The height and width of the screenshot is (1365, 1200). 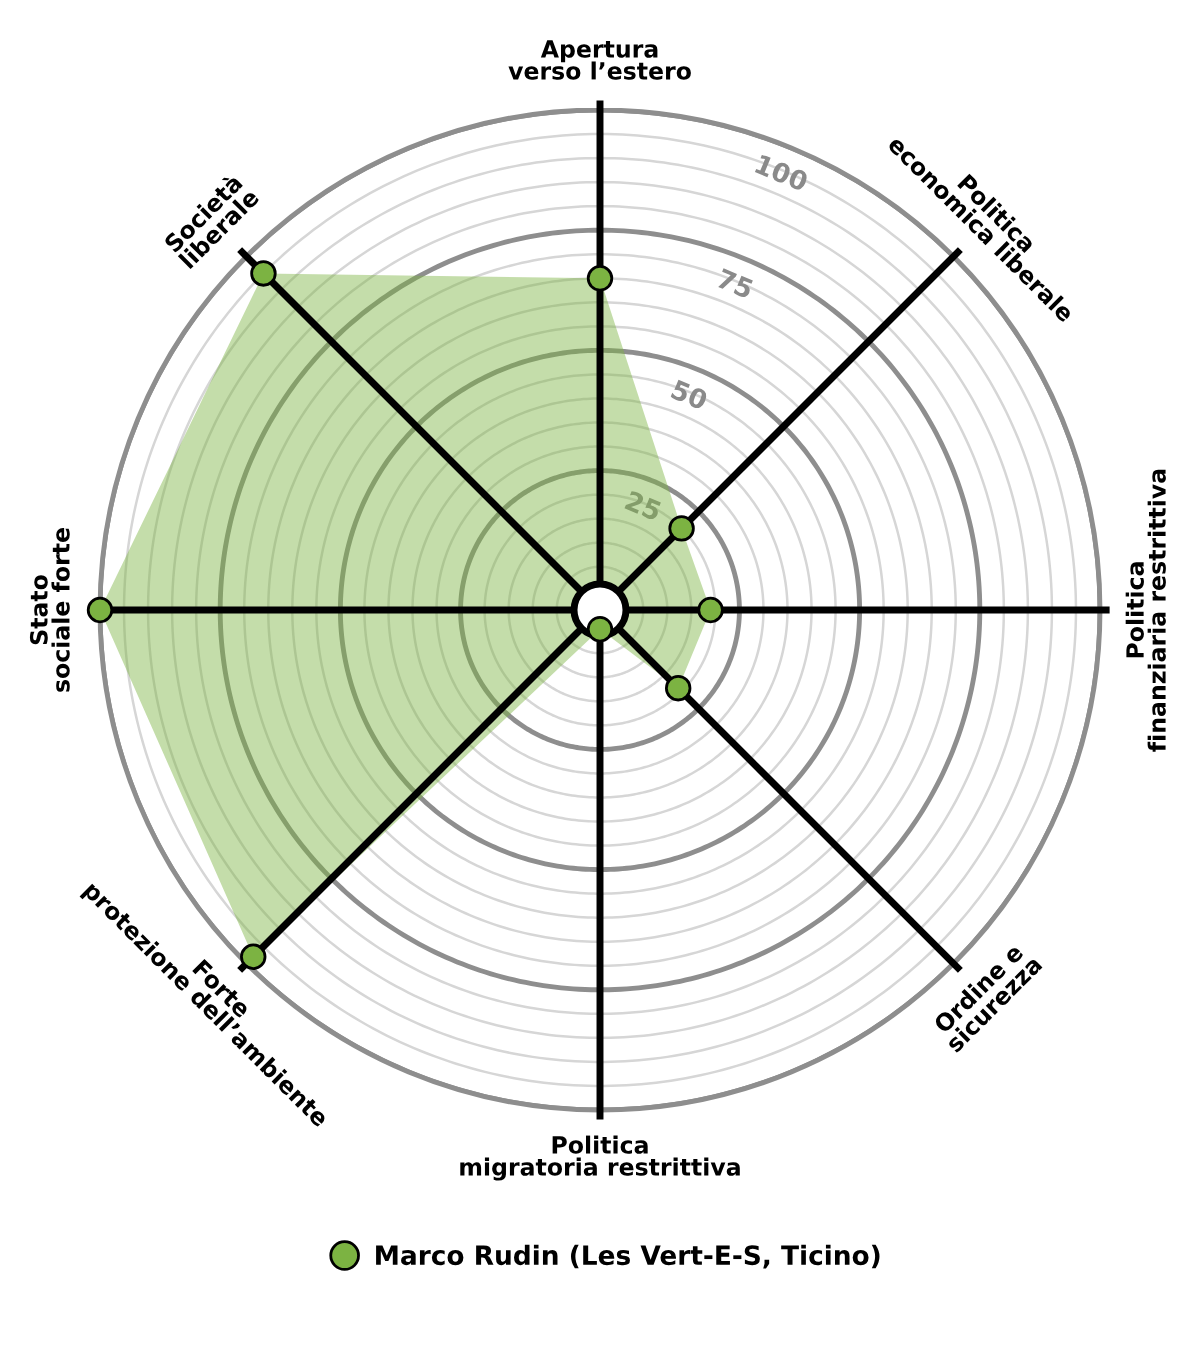 I want to click on spoke-label: Stato sociale forte, so click(x=49, y=610).